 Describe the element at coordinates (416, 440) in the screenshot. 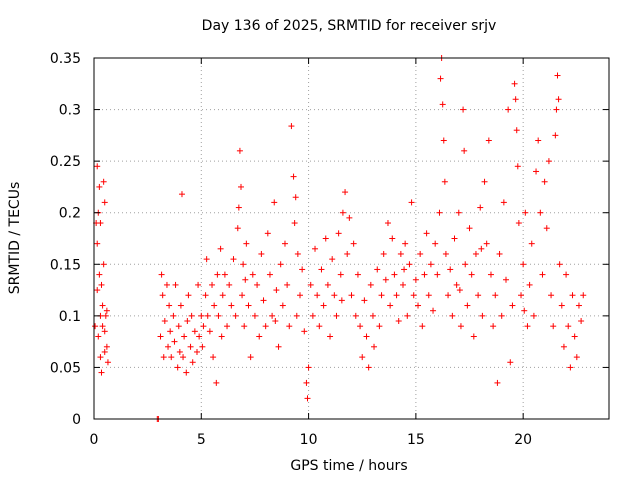

I see `x-tick-label: 15` at that location.